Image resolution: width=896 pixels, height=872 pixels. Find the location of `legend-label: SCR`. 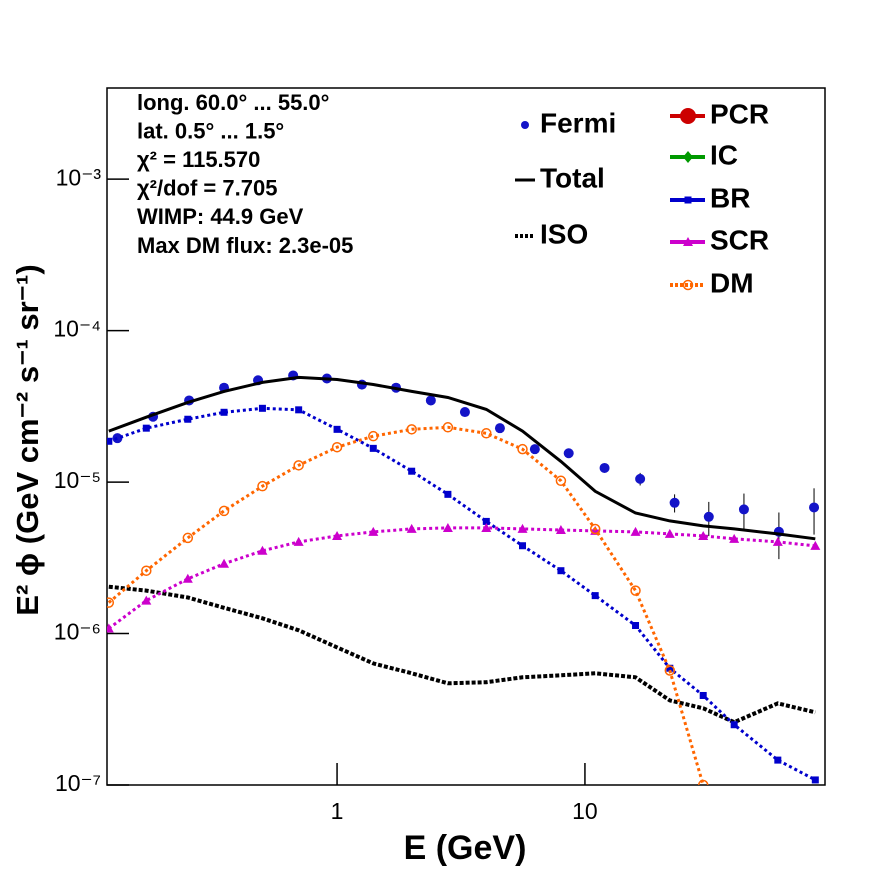

legend-label: SCR is located at coordinates (739, 239).